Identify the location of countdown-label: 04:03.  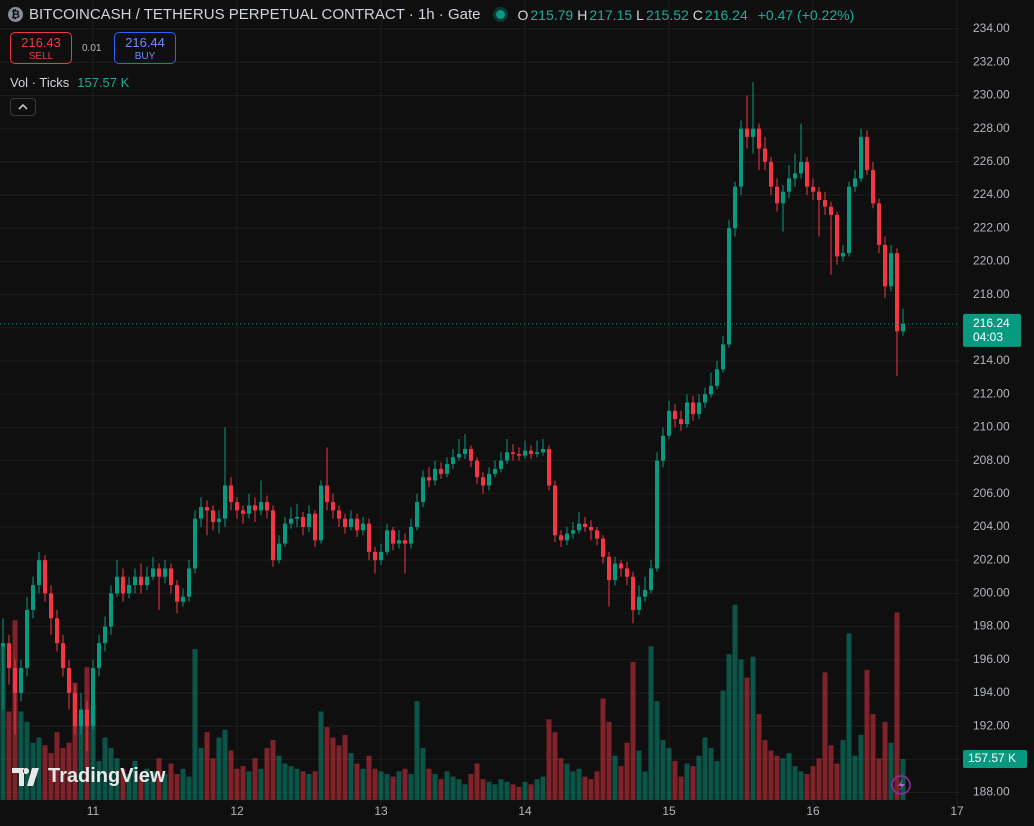
(988, 337).